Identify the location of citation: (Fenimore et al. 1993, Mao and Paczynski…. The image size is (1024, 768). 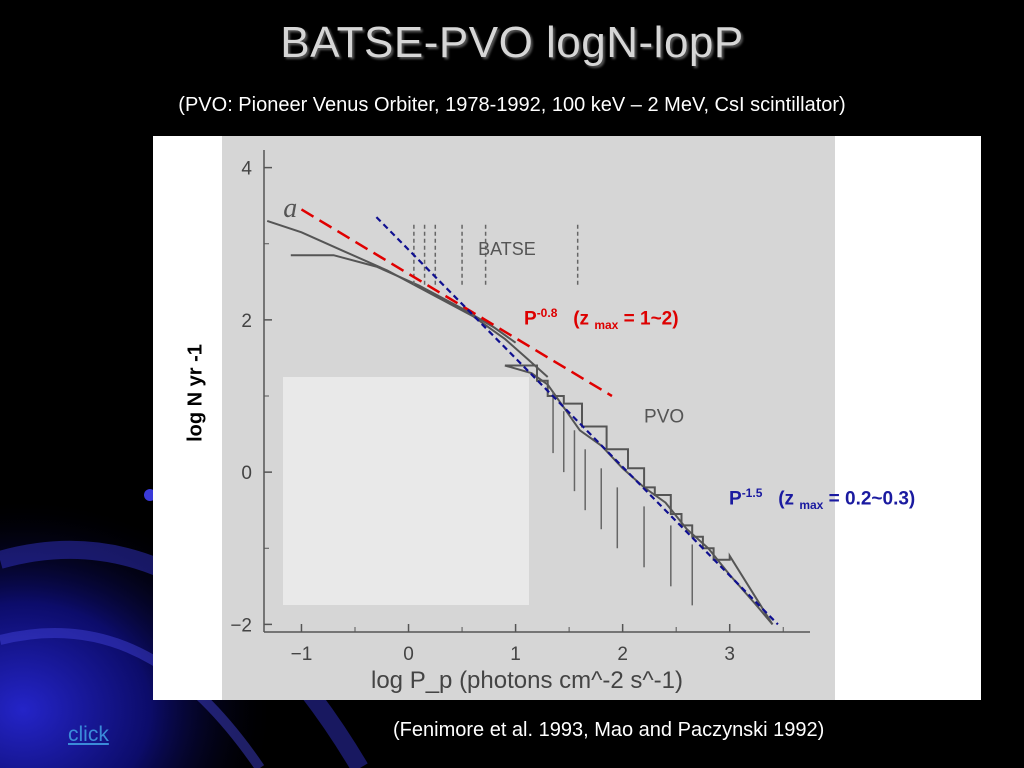
(609, 730).